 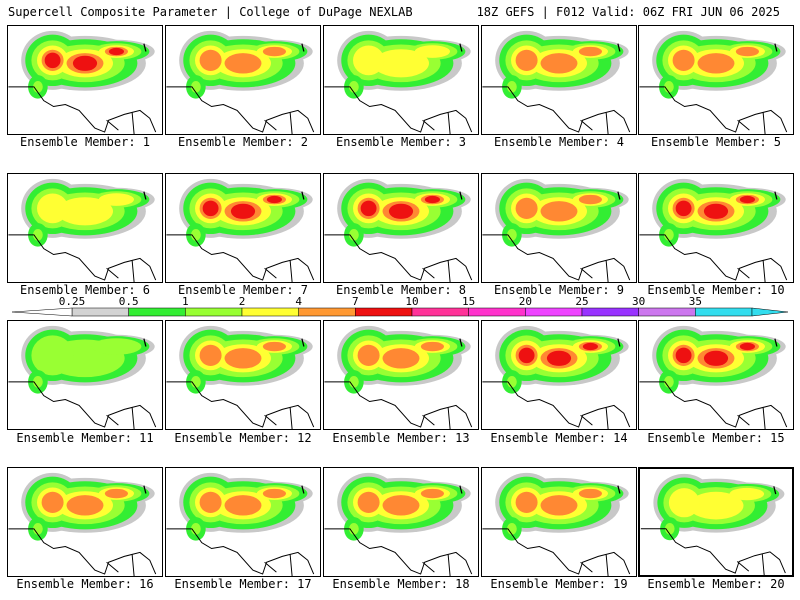 I want to click on member-caption: Ensemble Member: 10, so click(x=716, y=290).